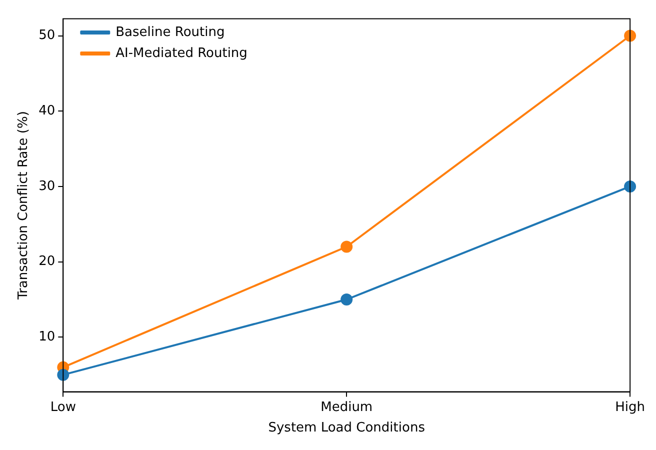 Image resolution: width=656 pixels, height=450 pixels. Describe the element at coordinates (170, 32) in the screenshot. I see `legend-label: Baseline Routing` at that location.